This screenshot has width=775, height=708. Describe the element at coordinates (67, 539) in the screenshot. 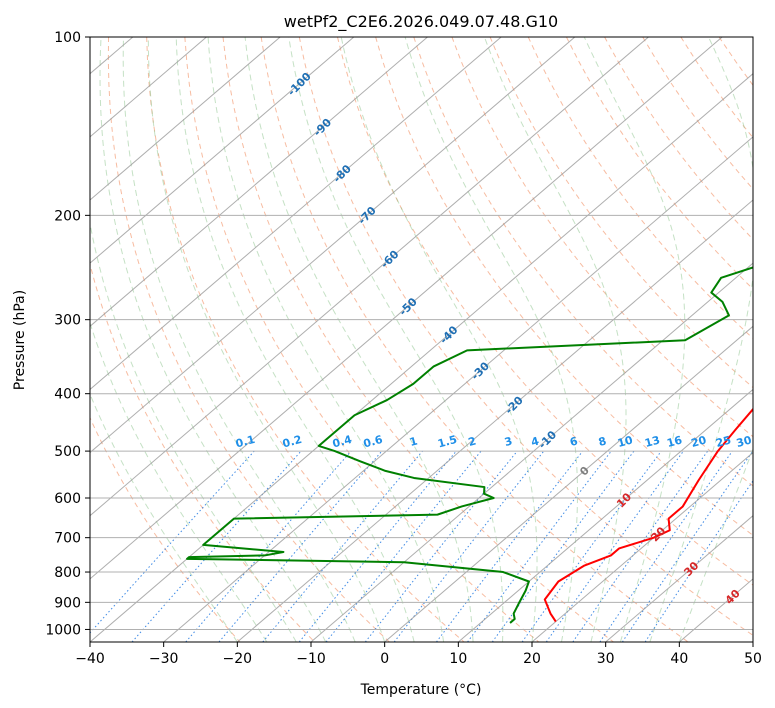

I see `y-tick-label: 700` at that location.